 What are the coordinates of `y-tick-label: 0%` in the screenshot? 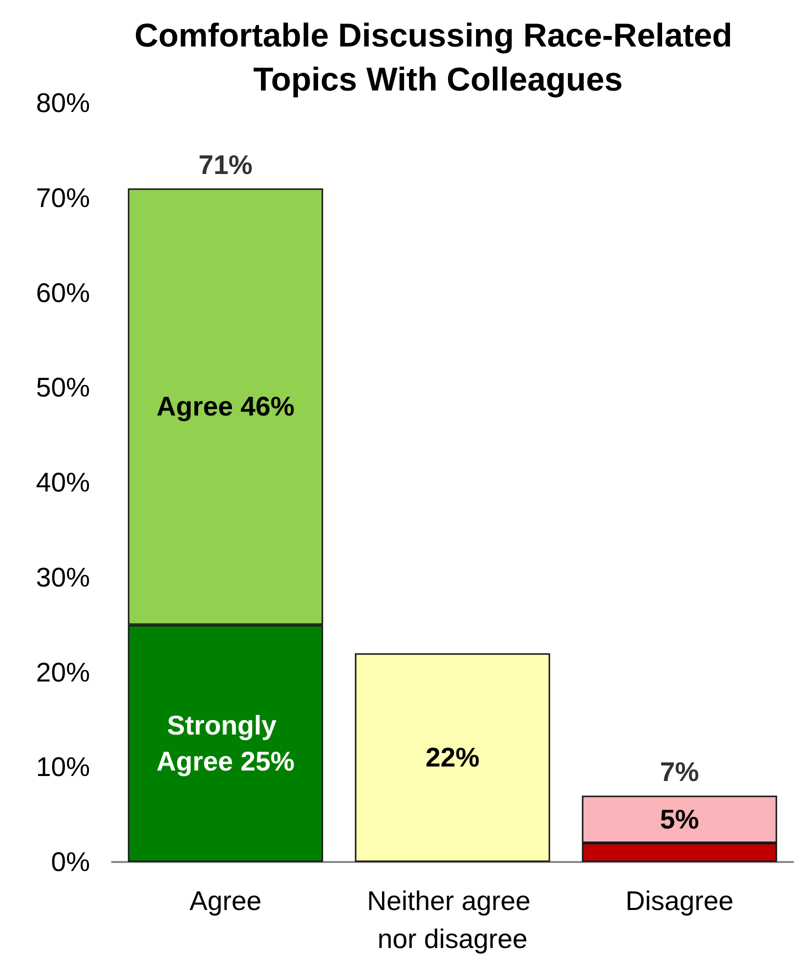 It's located at (70, 862).